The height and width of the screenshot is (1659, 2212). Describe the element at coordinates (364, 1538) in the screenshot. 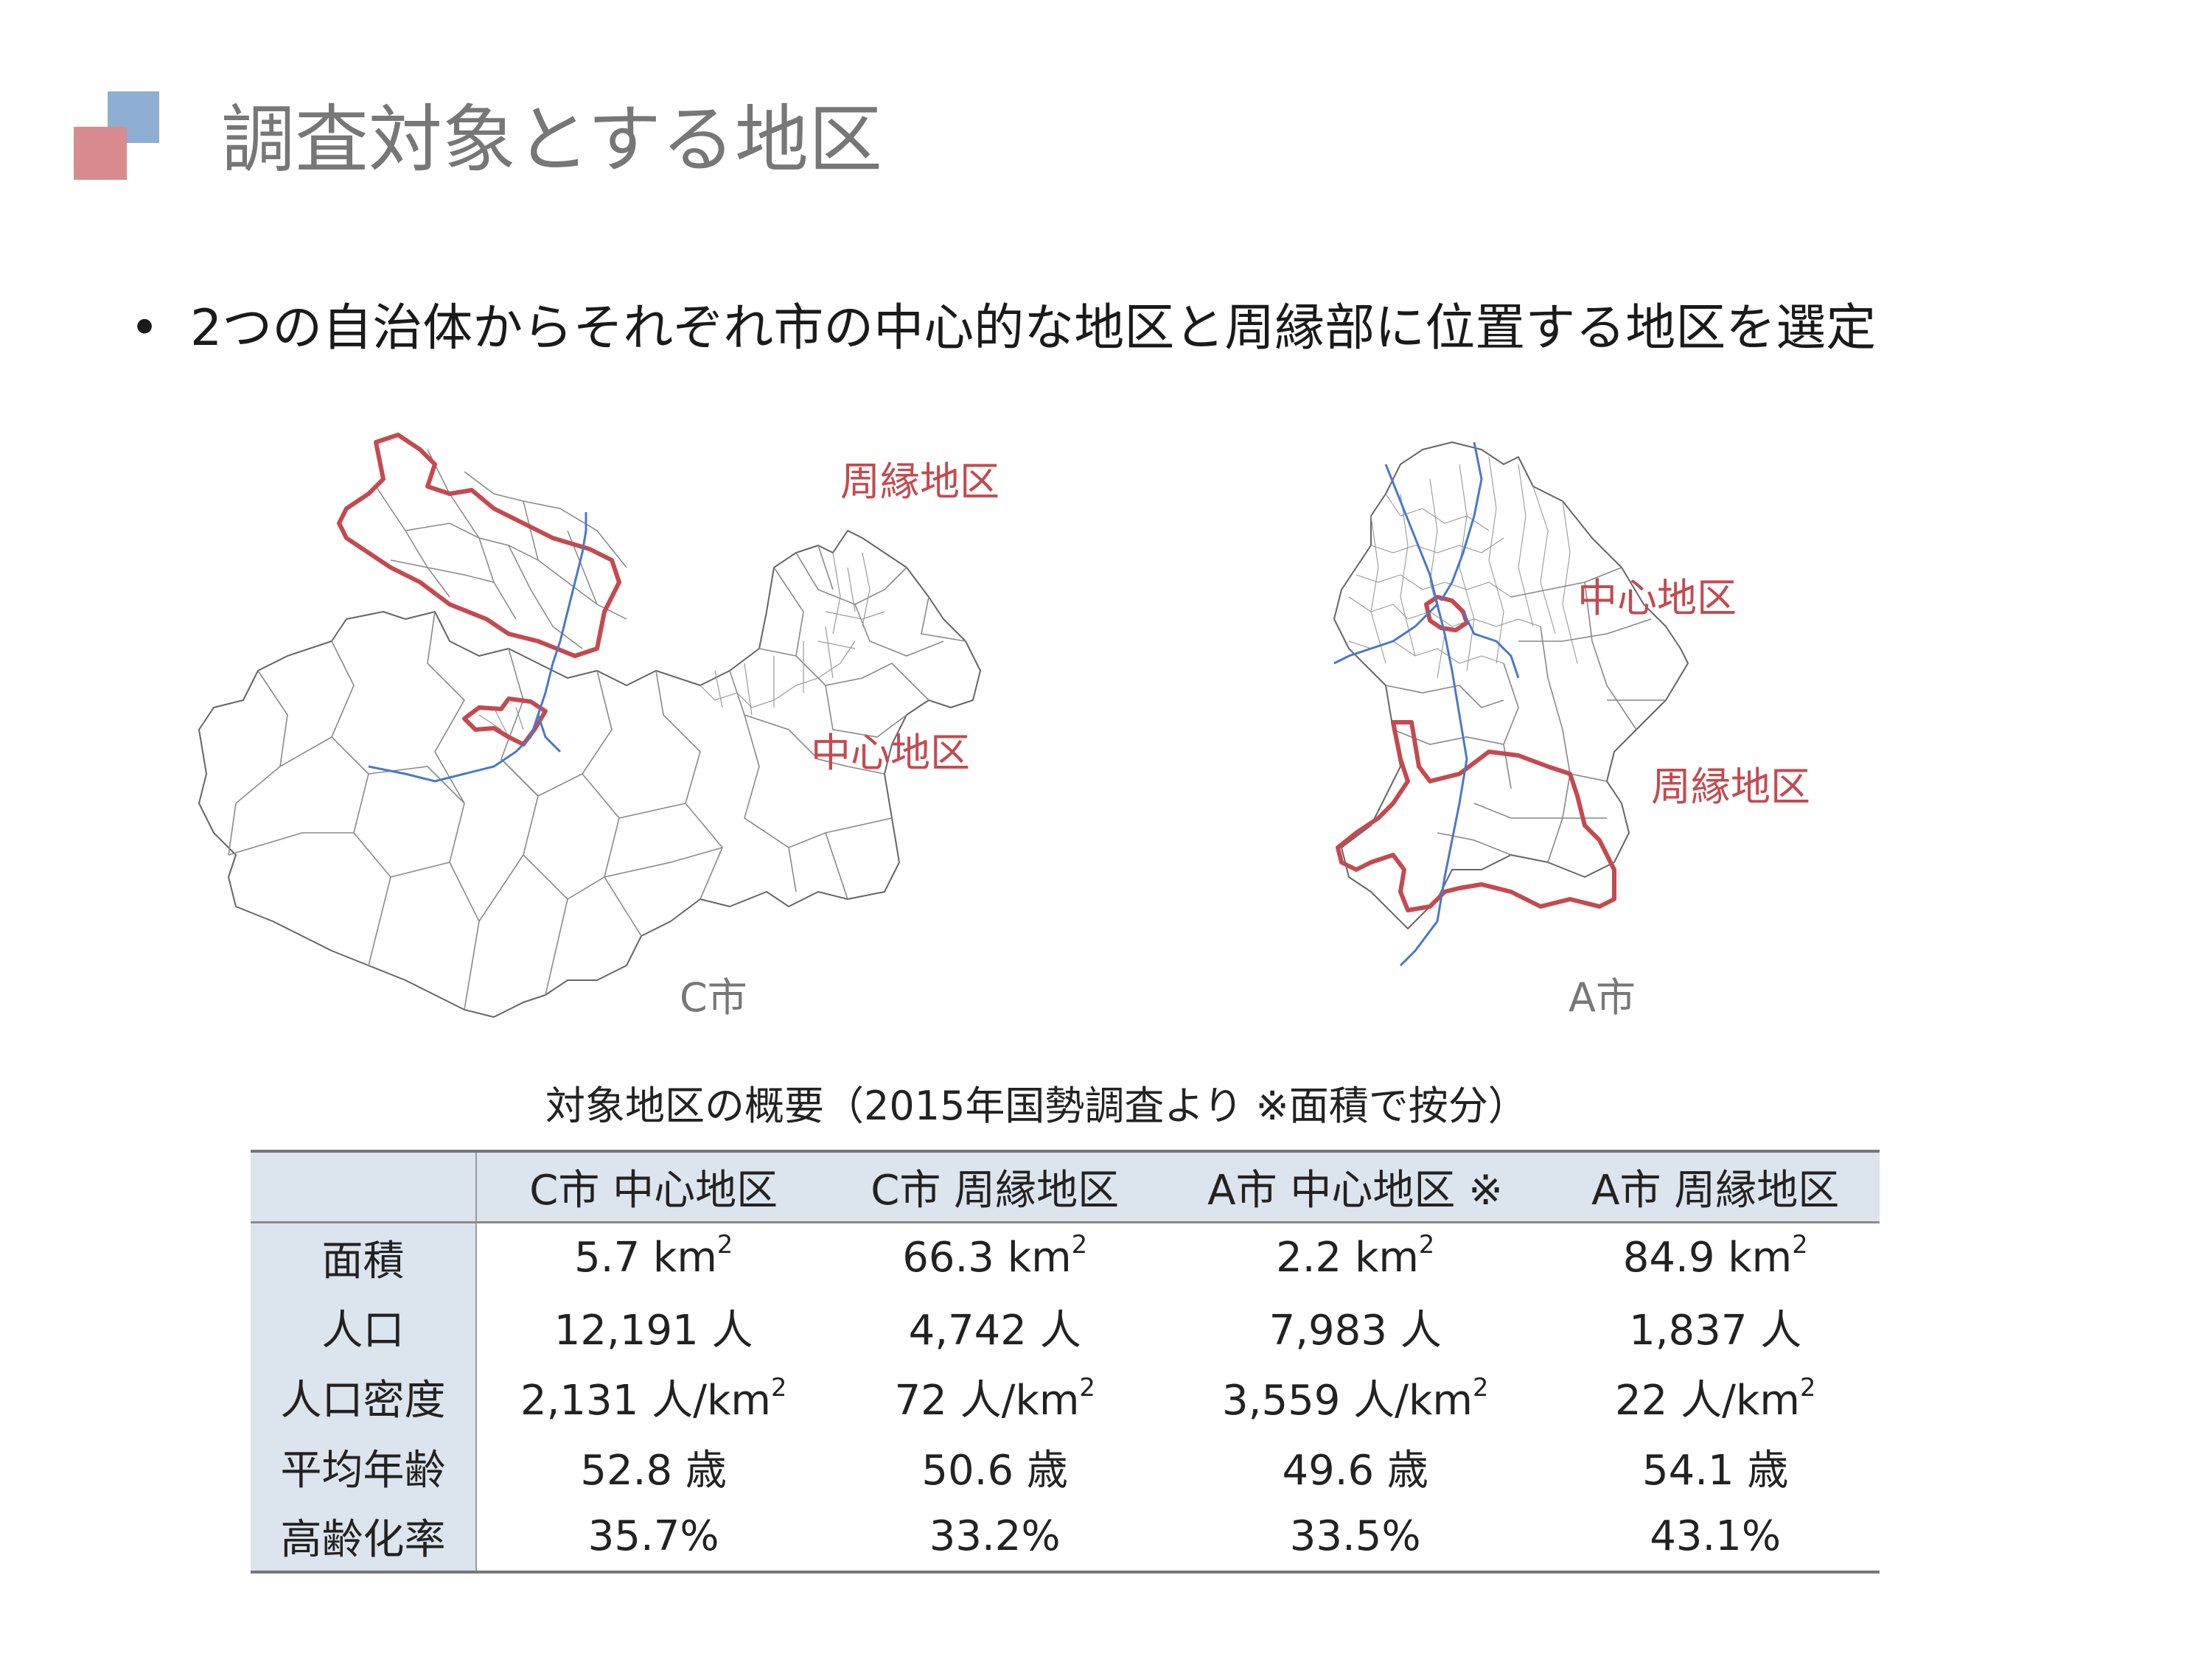

I see `row-header: 高齢化率` at that location.